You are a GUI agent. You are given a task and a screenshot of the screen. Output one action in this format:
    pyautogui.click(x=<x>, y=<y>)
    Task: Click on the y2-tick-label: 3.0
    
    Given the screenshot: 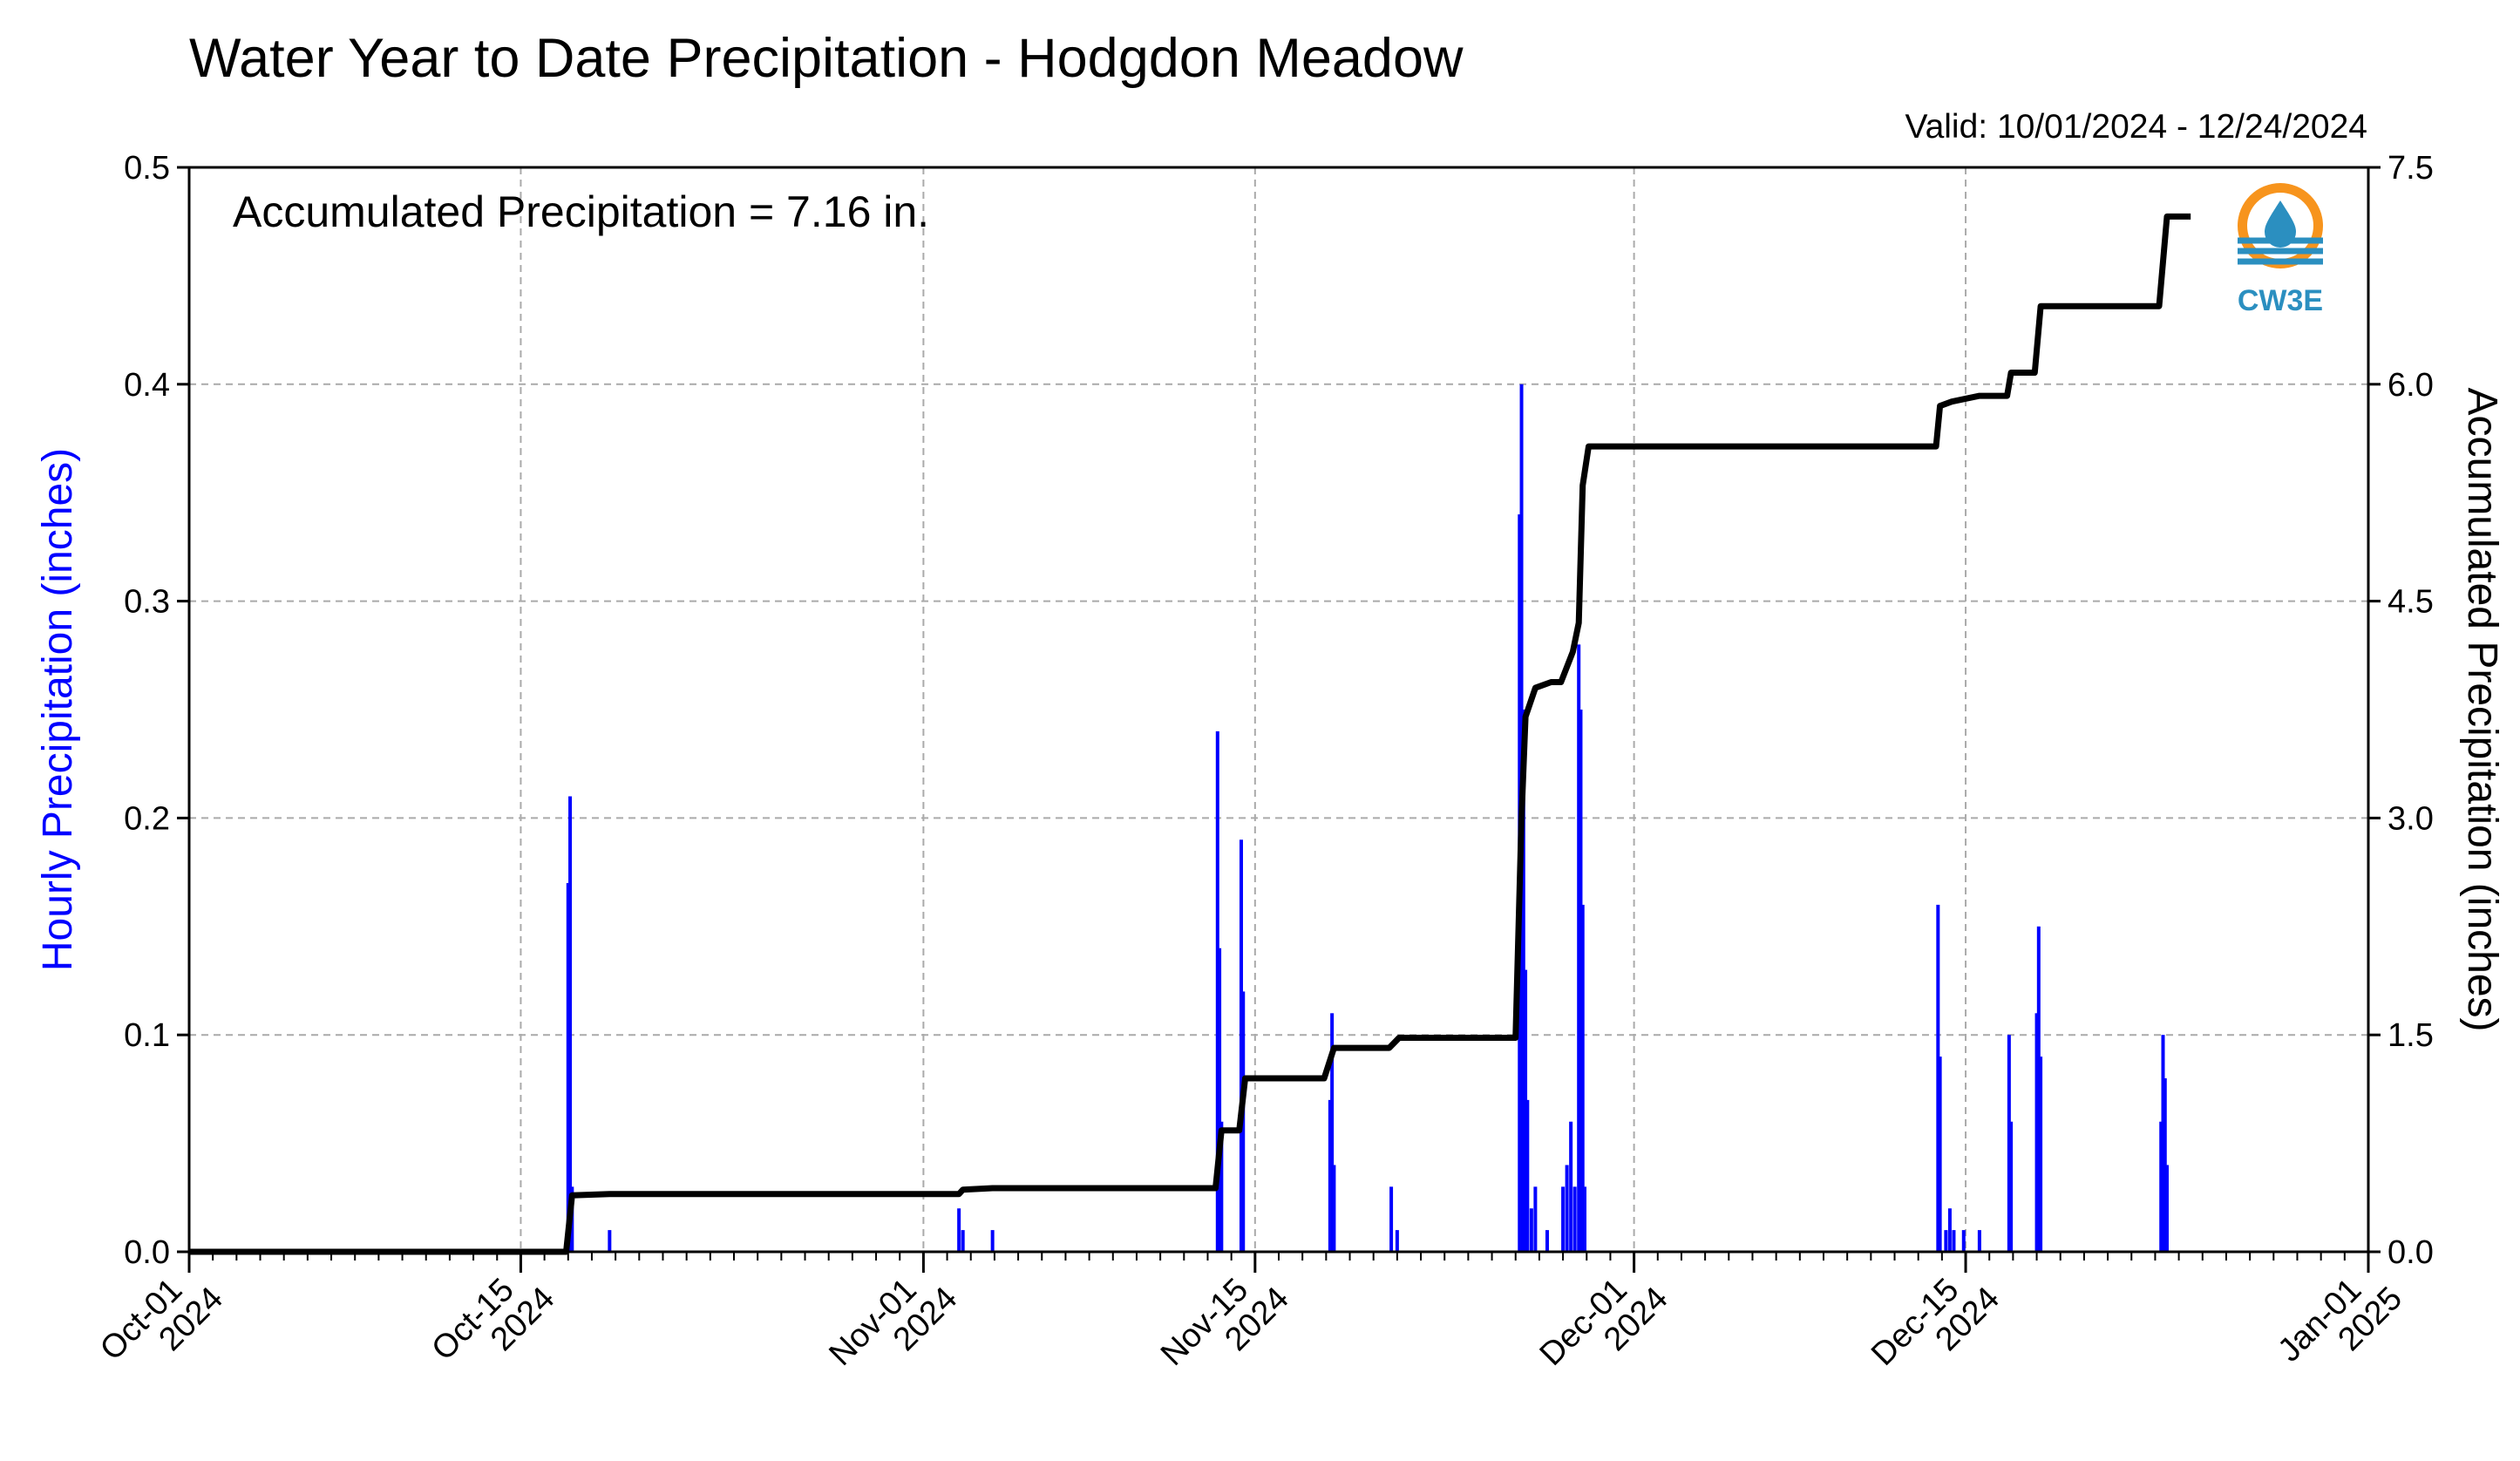 What is the action you would take?
    pyautogui.click(x=2411, y=818)
    